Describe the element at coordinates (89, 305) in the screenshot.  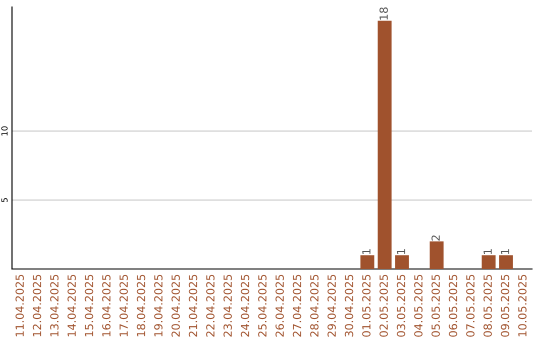
I see `x-tick-label: 15.04.2025` at that location.